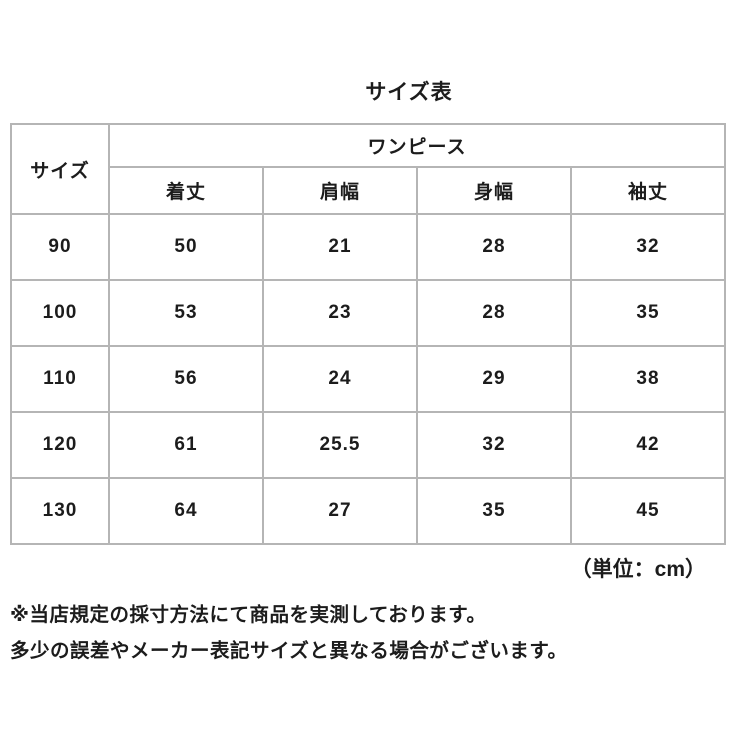 This screenshot has width=740, height=740. What do you see at coordinates (417, 145) in the screenshot?
I see `group-header-onepiece: ワンピース` at bounding box center [417, 145].